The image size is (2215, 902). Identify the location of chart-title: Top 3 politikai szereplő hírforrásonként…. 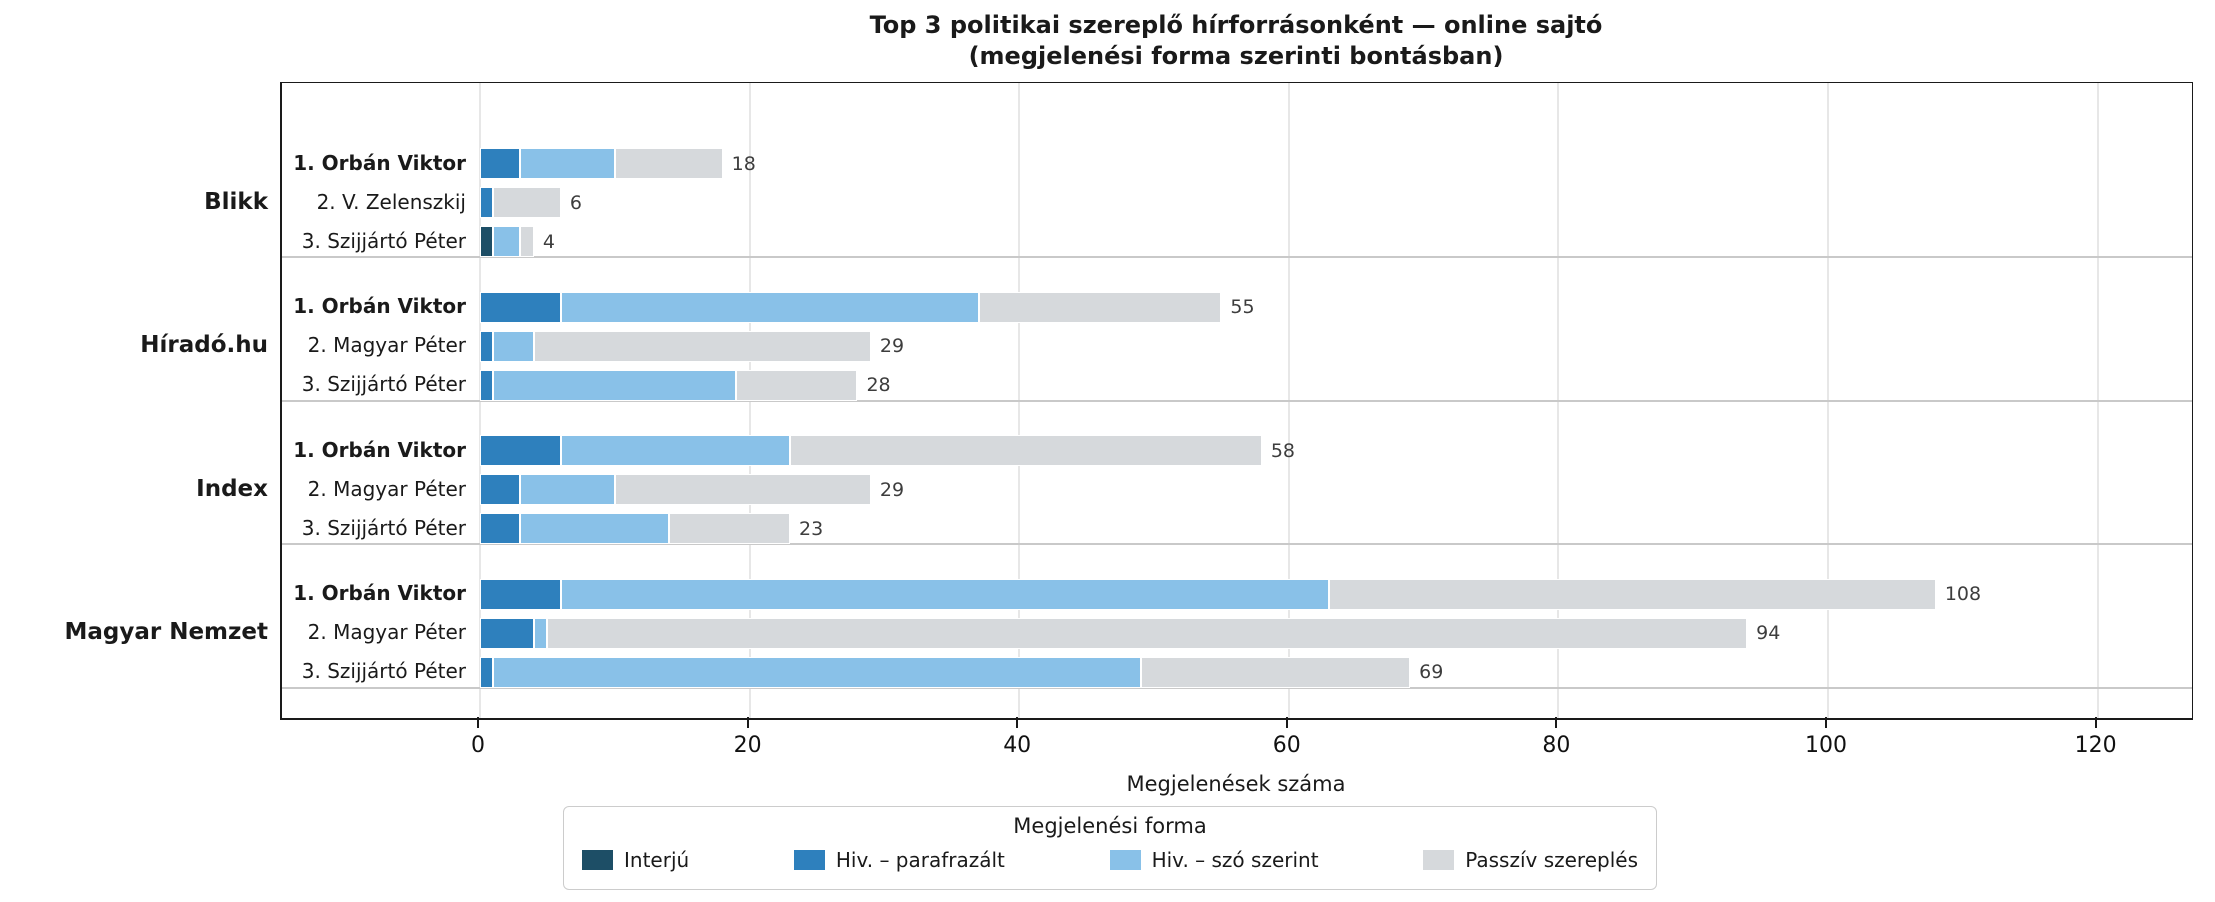
(1236, 41).